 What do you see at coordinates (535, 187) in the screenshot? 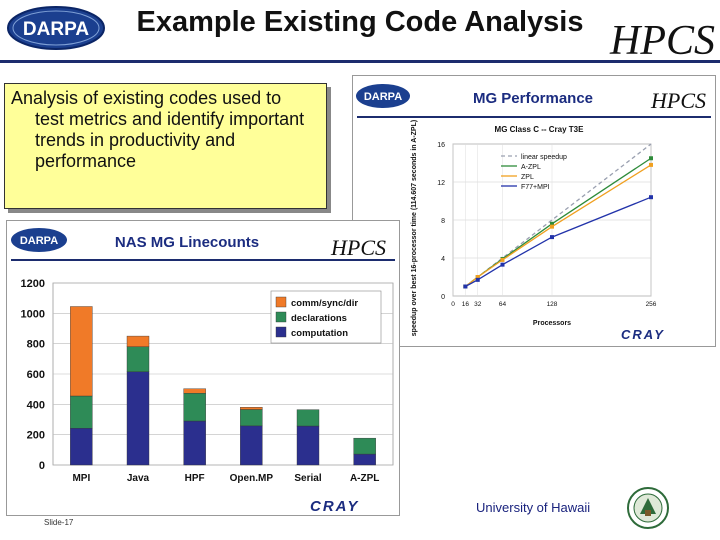
I see `mg-legend-label: F77+MPI` at bounding box center [535, 187].